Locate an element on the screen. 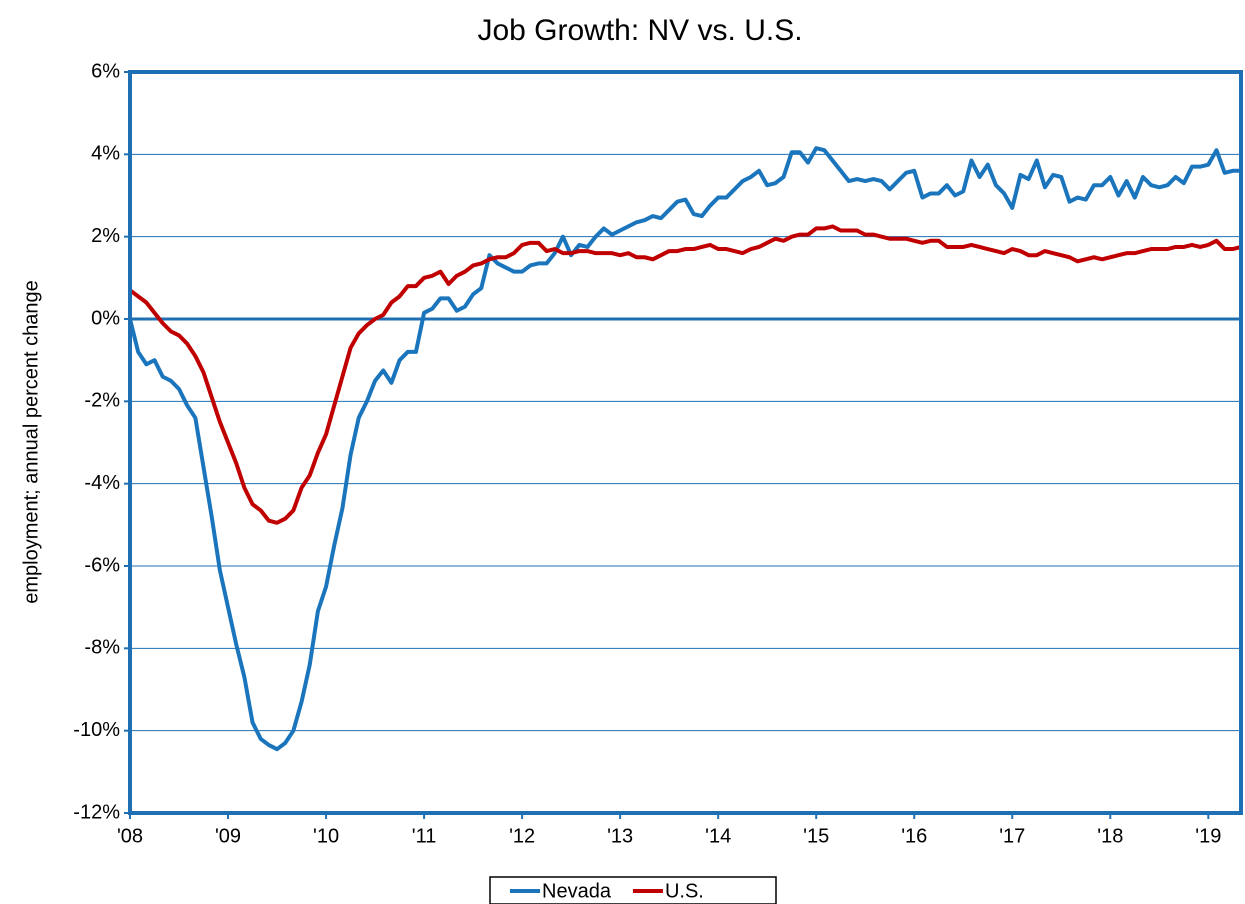 The height and width of the screenshot is (904, 1245). x-tick-label: '15 is located at coordinates (816, 836).